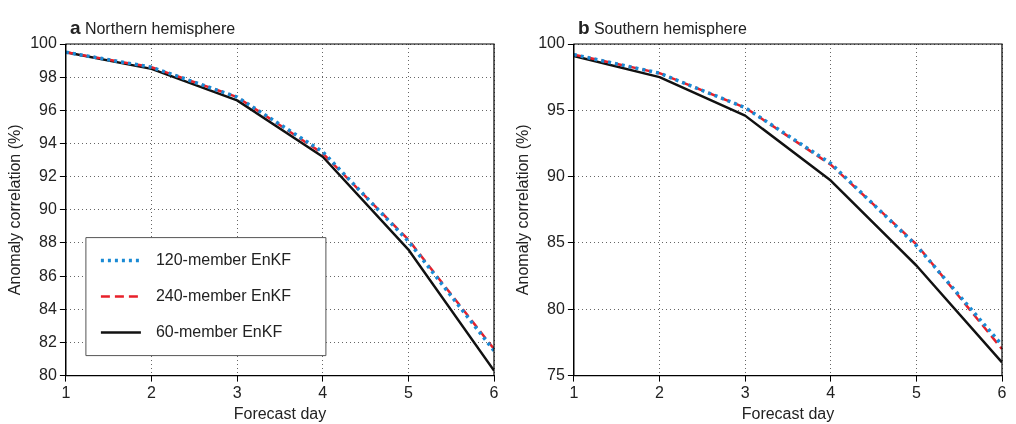 This screenshot has height=424, width=1016. What do you see at coordinates (48, 242) in the screenshot?
I see `y-tick-label: 88` at bounding box center [48, 242].